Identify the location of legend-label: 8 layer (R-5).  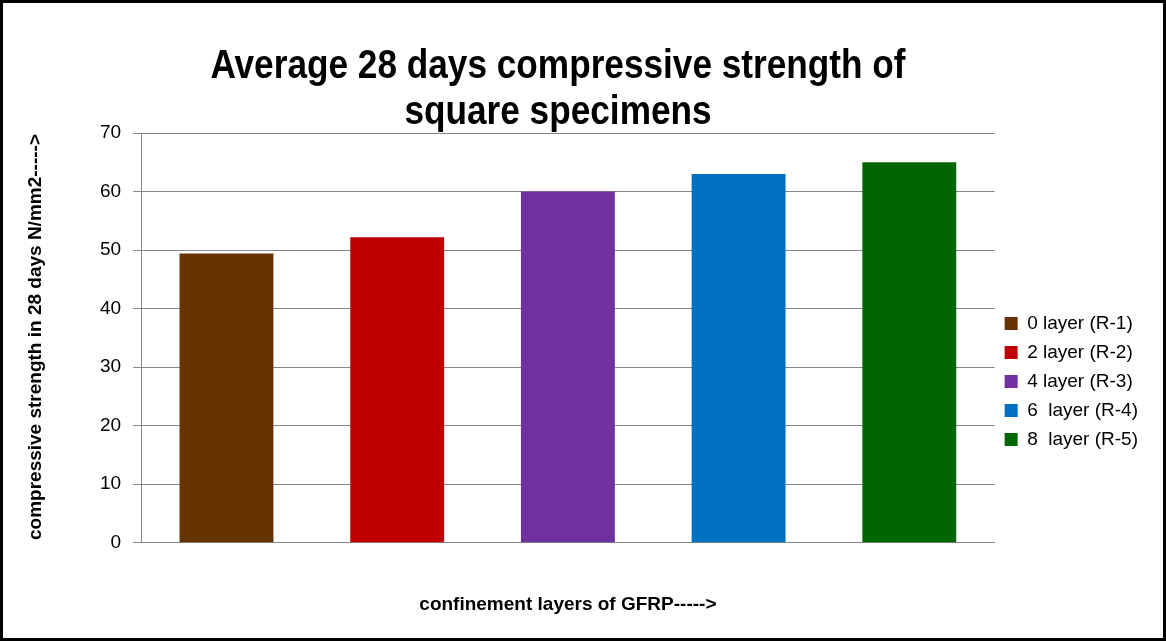
(1082, 438).